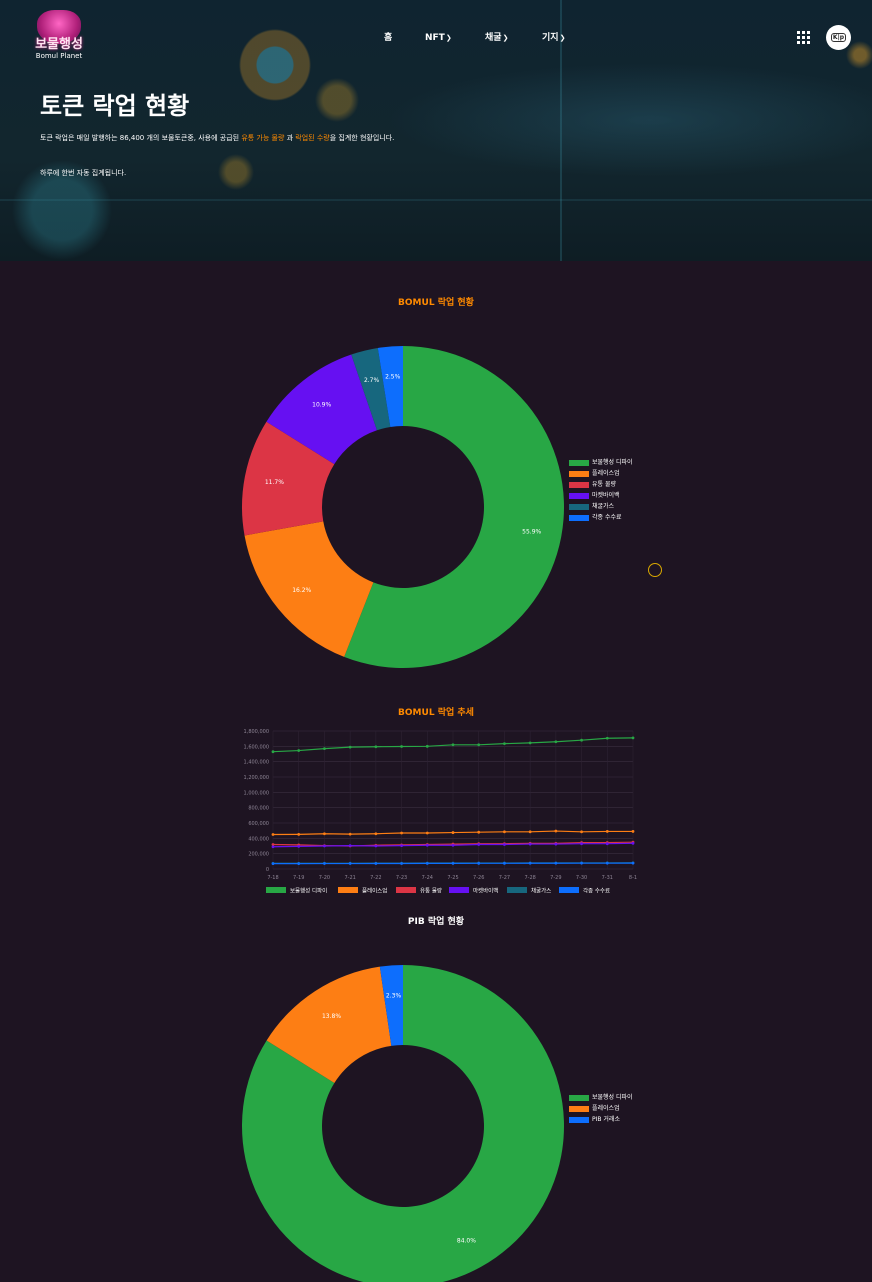 This screenshot has height=1282, width=872. I want to click on nav-item-label: 채굴, so click(493, 38).